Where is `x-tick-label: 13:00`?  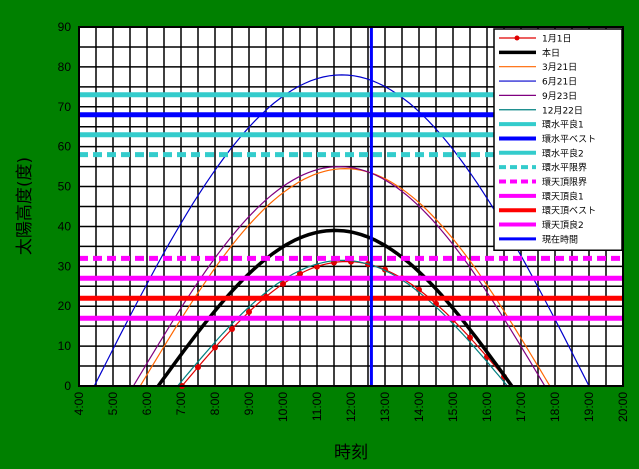
x-tick-label: 13:00 is located at coordinates (385, 407).